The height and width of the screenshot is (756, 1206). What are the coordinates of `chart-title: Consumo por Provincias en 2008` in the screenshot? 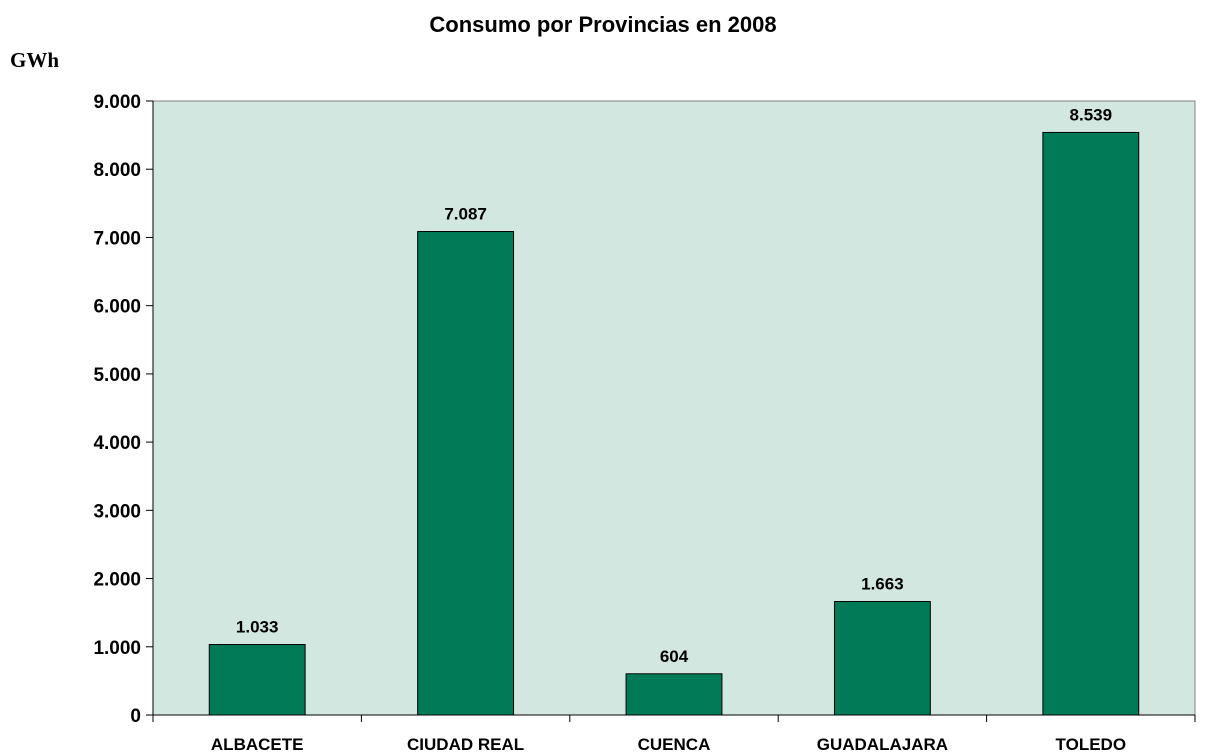 It's located at (603, 24).